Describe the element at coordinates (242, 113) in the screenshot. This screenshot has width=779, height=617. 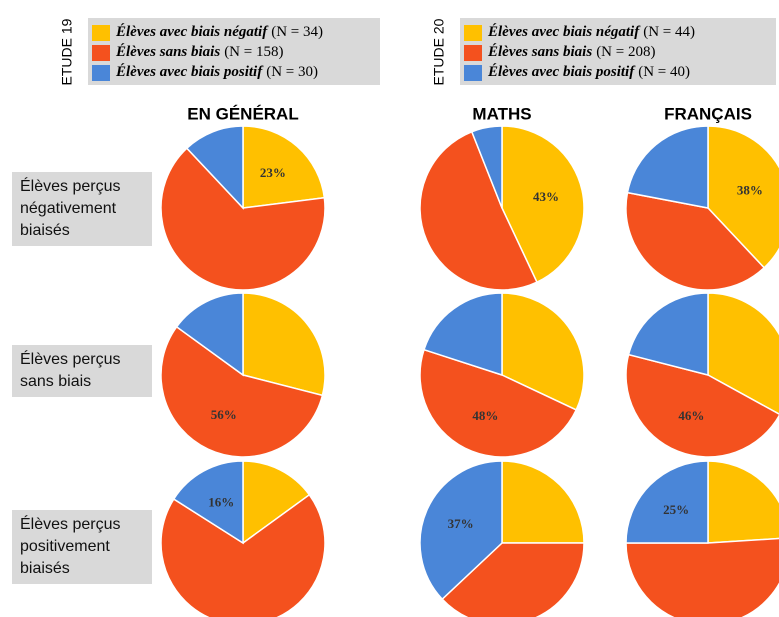
I see `column-header: EN GÉNÉRAL` at that location.